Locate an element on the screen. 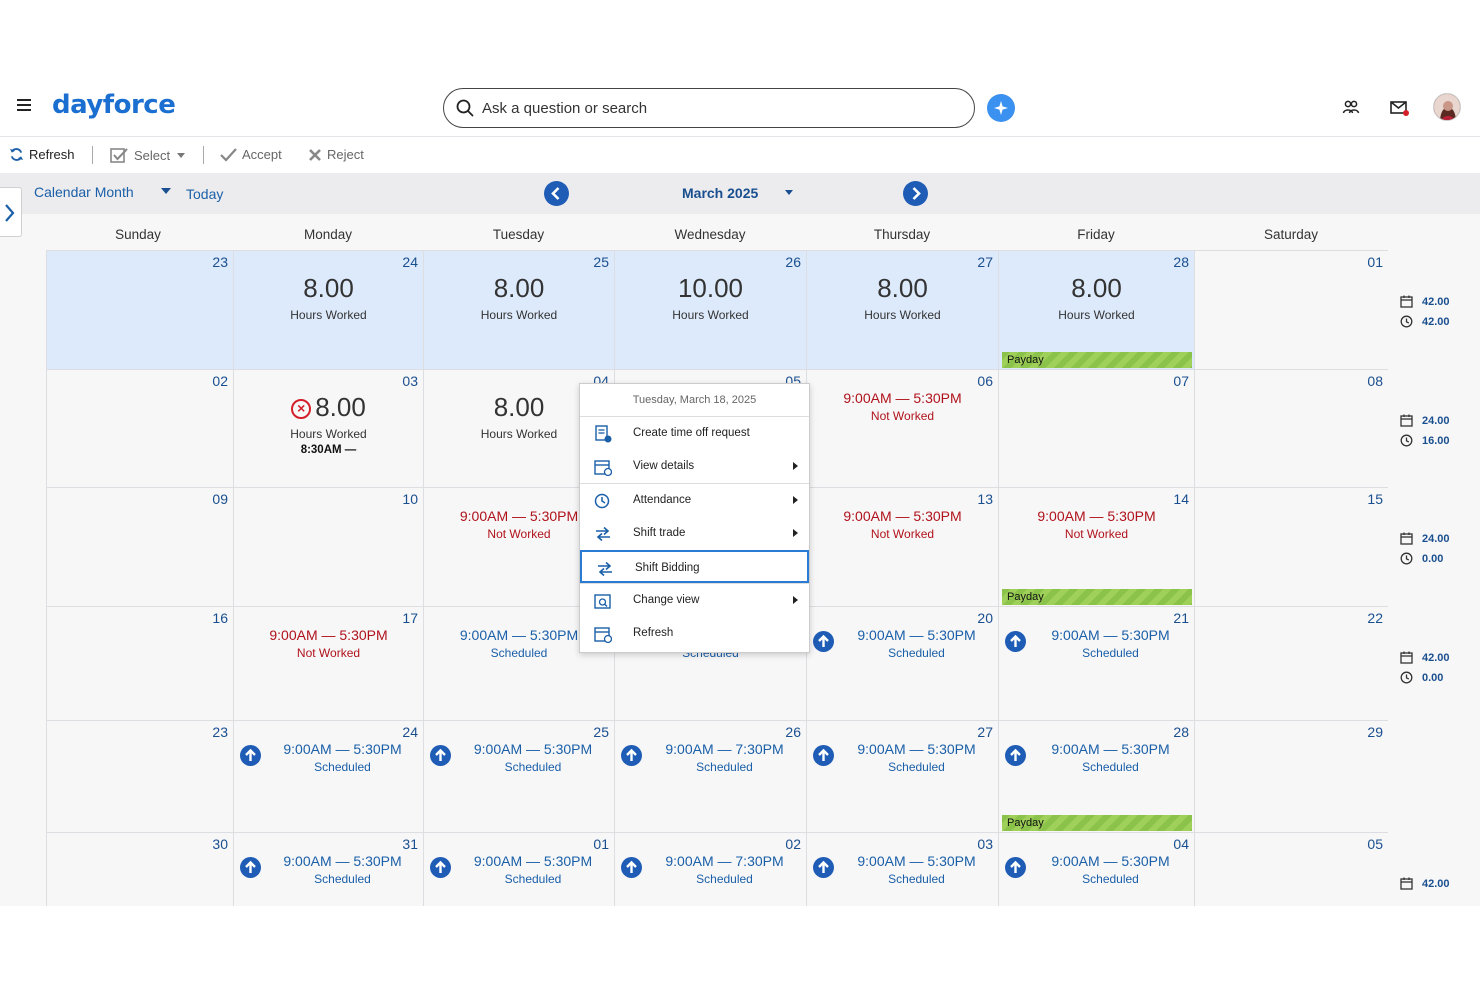 This screenshot has width=1480, height=987. context-menu-item: Shift Bidding is located at coordinates (694, 566).